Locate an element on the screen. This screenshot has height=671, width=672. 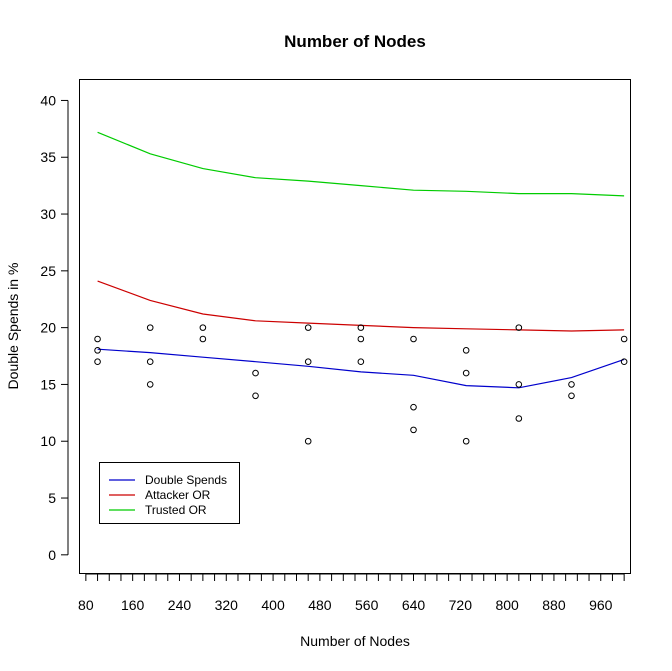
x-tick-label: 160 is located at coordinates (133, 605).